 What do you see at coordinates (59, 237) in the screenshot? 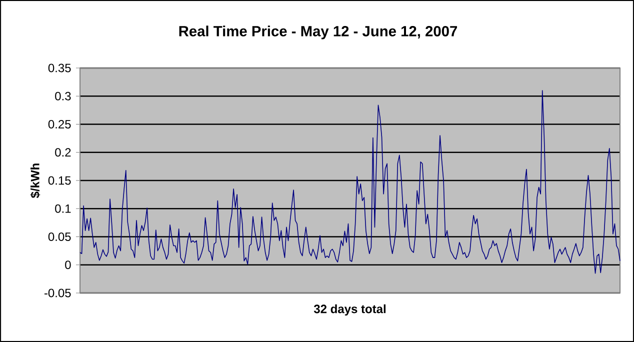
I see `y-tick-label: 0.05` at bounding box center [59, 237].